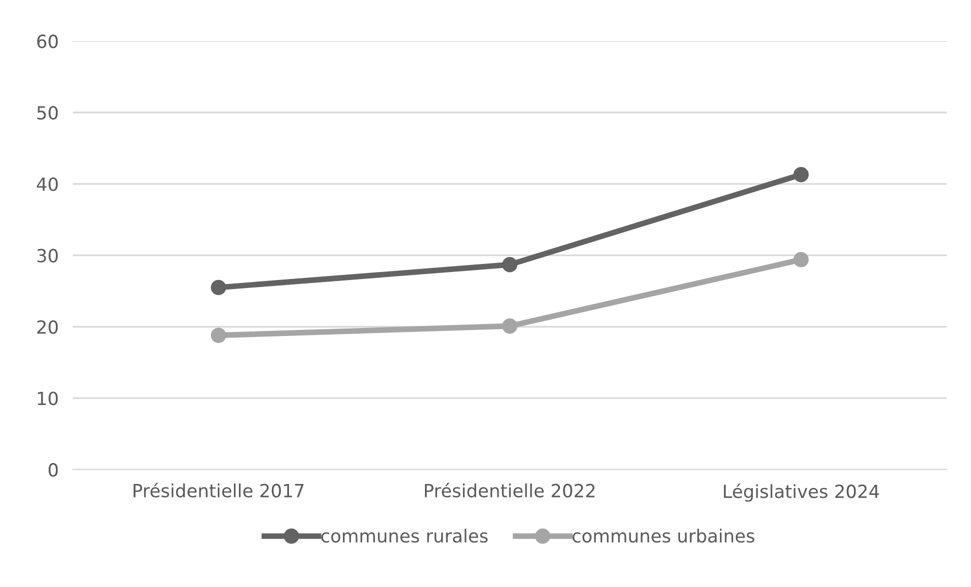 This screenshot has height=587, width=971. I want to click on y-tick-label: 50, so click(47, 113).